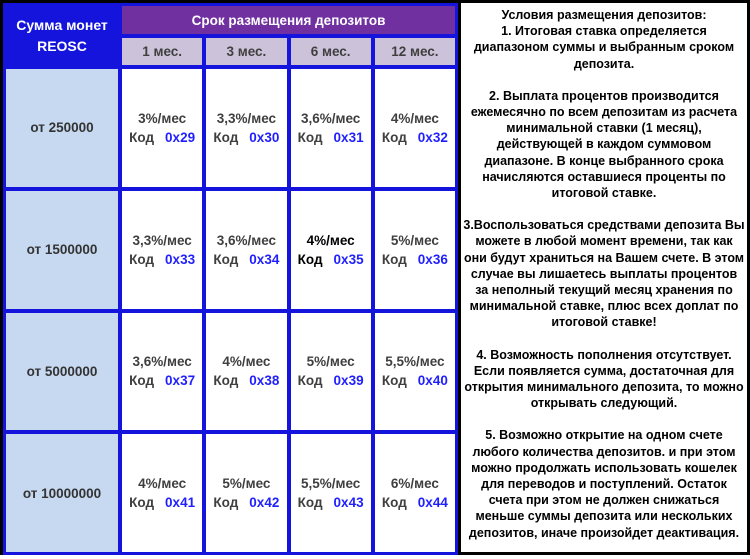 The width and height of the screenshot is (750, 559). Describe the element at coordinates (246, 259) in the screenshot. I see `code-line: Код 0x34` at that location.